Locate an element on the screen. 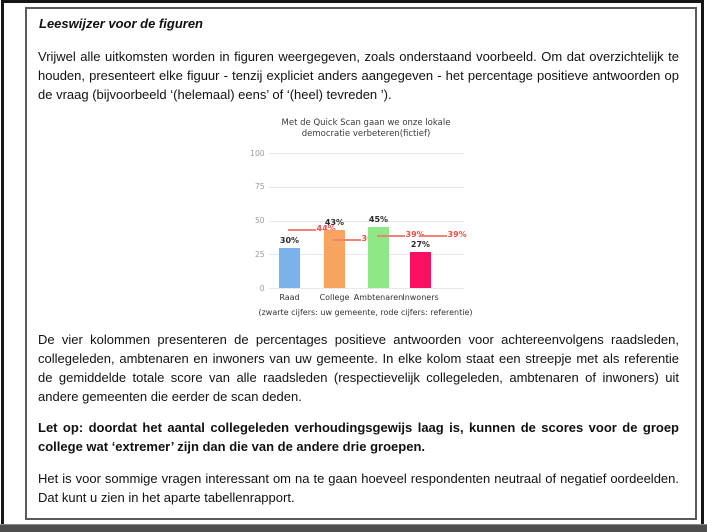  bar-inwoners is located at coordinates (420, 269).